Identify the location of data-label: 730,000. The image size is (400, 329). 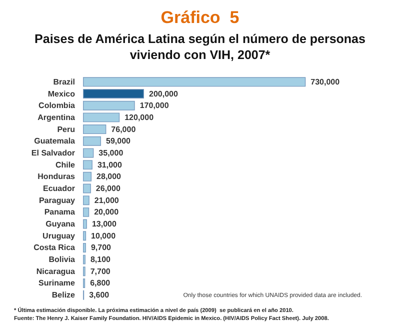
(325, 81).